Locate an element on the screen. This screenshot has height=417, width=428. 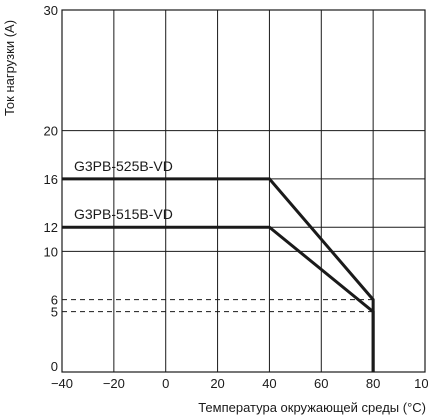
x-axis-label: Температура окружающей среды (°C) is located at coordinates (312, 407).